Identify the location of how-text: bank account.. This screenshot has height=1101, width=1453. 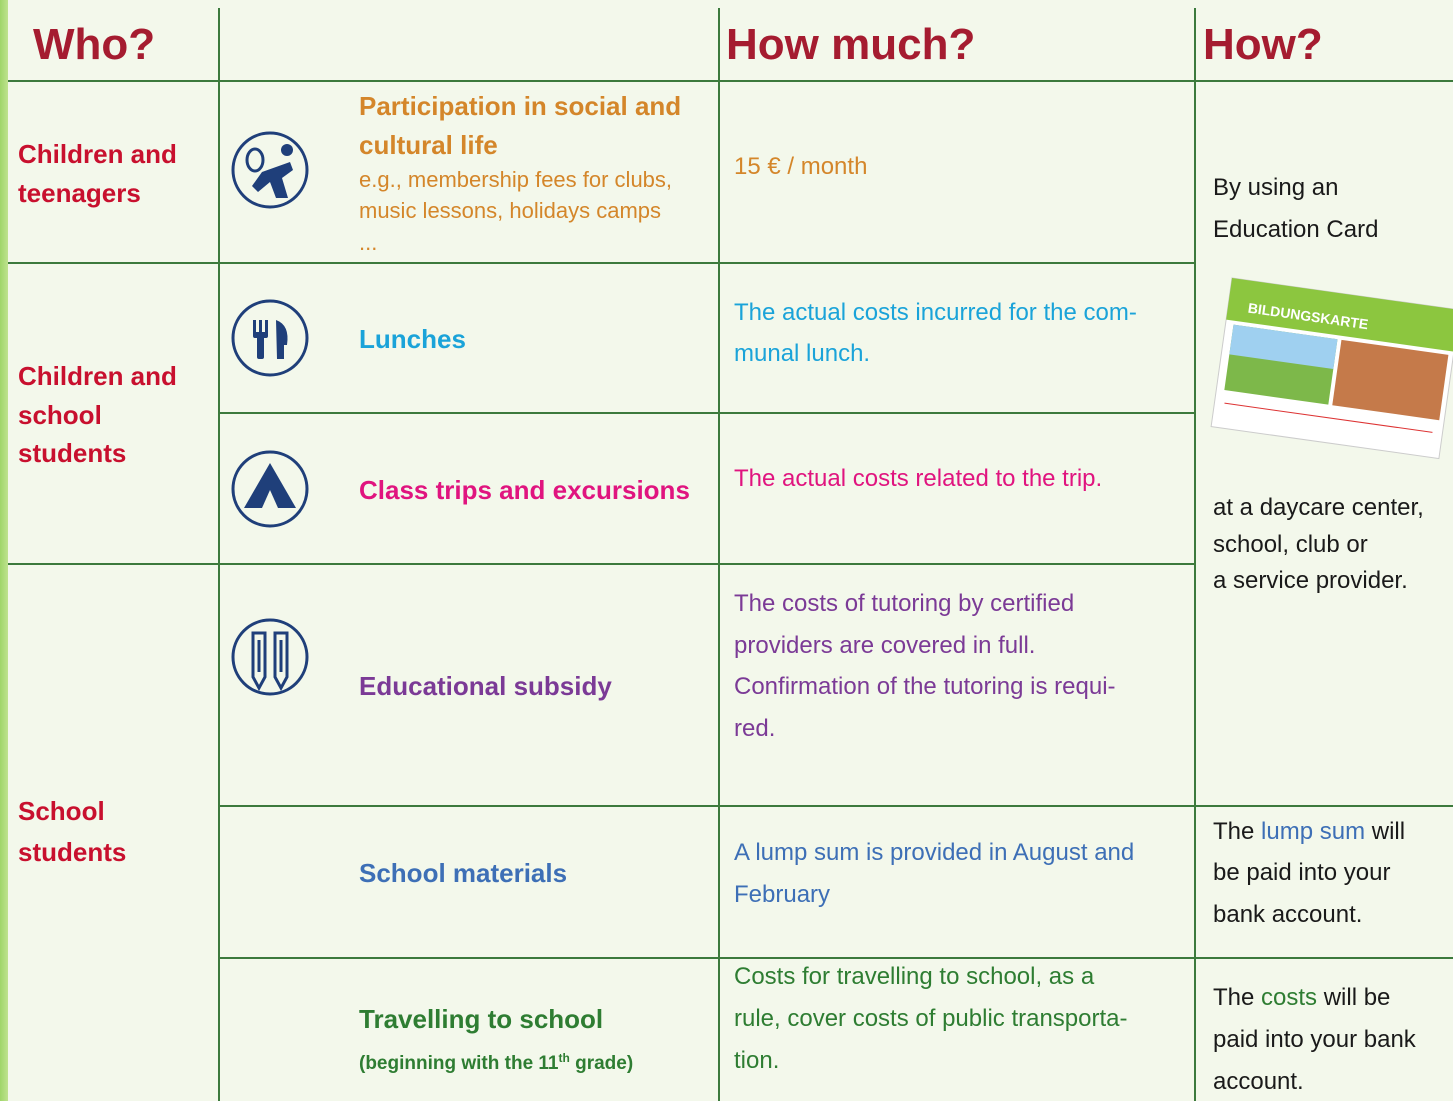
(1288, 914).